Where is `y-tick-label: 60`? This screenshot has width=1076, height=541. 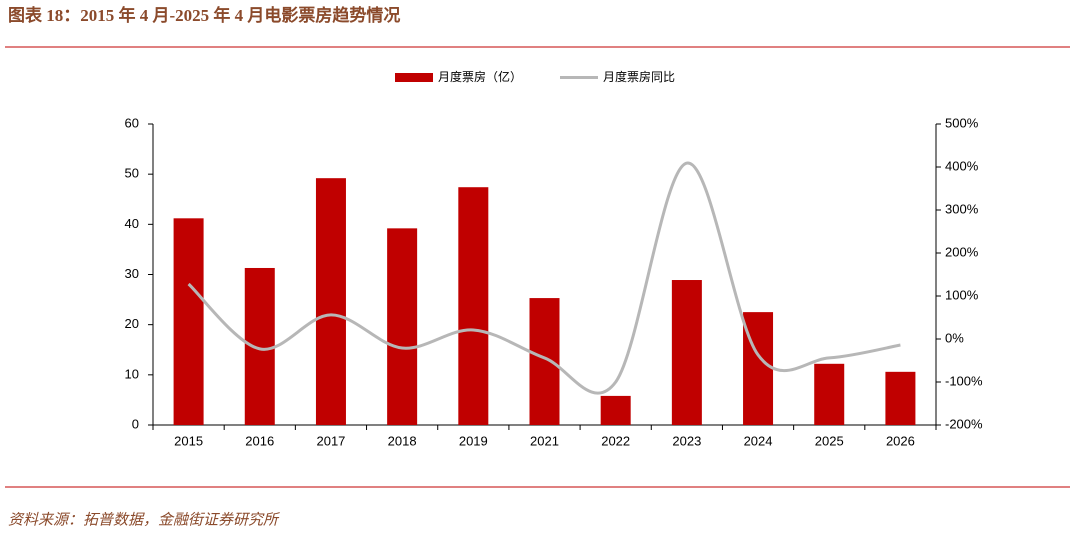 y-tick-label: 60 is located at coordinates (132, 122).